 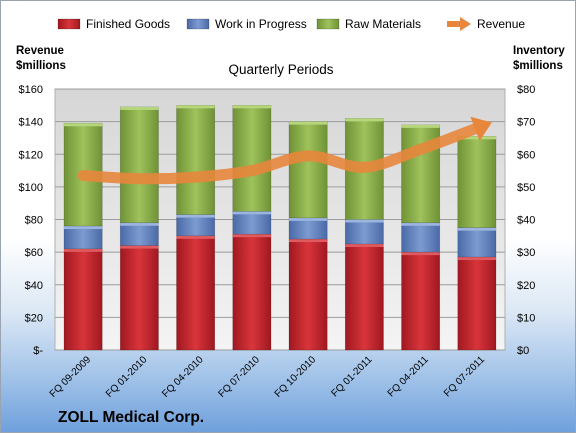 What do you see at coordinates (198, 24) in the screenshot?
I see `work-in-progress-legend-swatch` at bounding box center [198, 24].